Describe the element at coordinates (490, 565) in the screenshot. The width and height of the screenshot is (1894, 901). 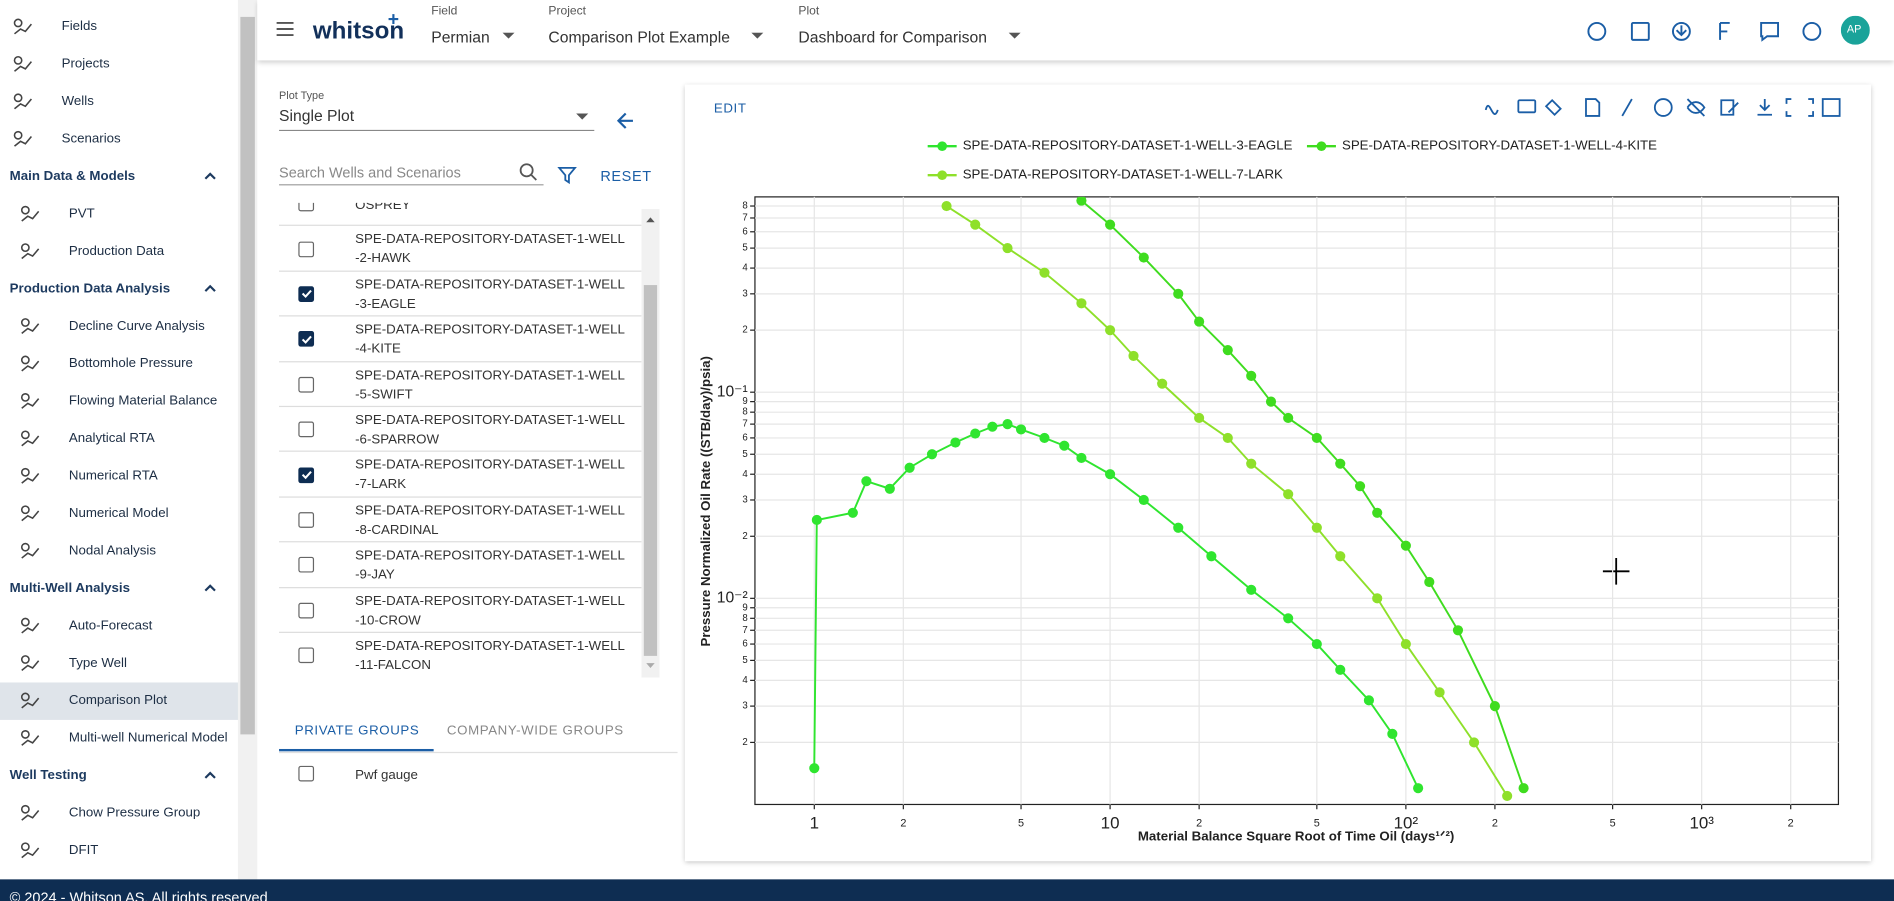
I see `well-name: SPE-DATA-REPOSITORY-DATASET-1-WELL-9-JAY` at that location.